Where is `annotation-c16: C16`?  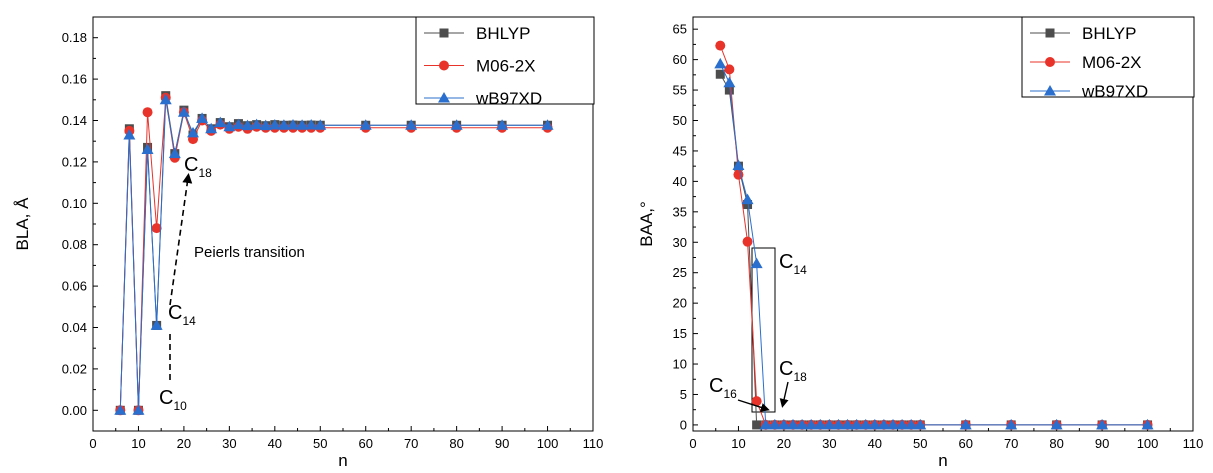
annotation-c16: C16 is located at coordinates (723, 388).